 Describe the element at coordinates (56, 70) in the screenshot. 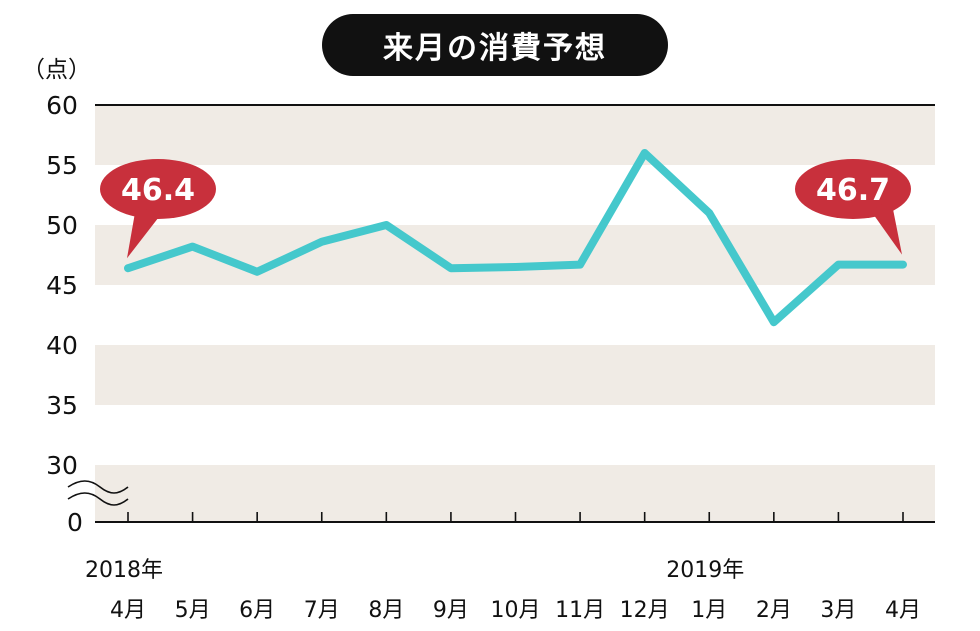

I see `y-axis-unit-label: （点）` at that location.